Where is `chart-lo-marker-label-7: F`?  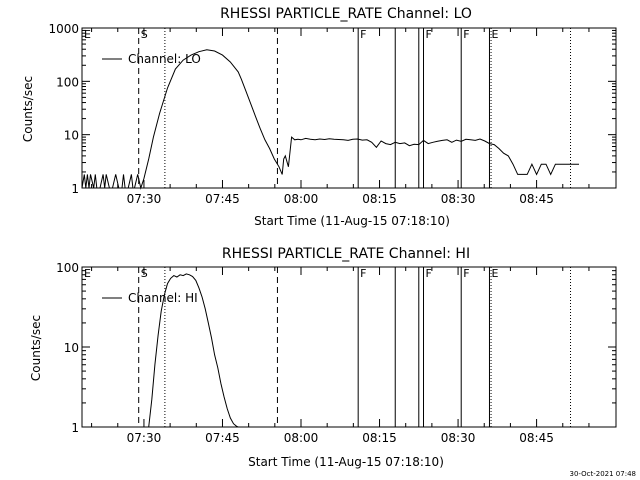 chart-lo-marker-label-7: F is located at coordinates (429, 34).